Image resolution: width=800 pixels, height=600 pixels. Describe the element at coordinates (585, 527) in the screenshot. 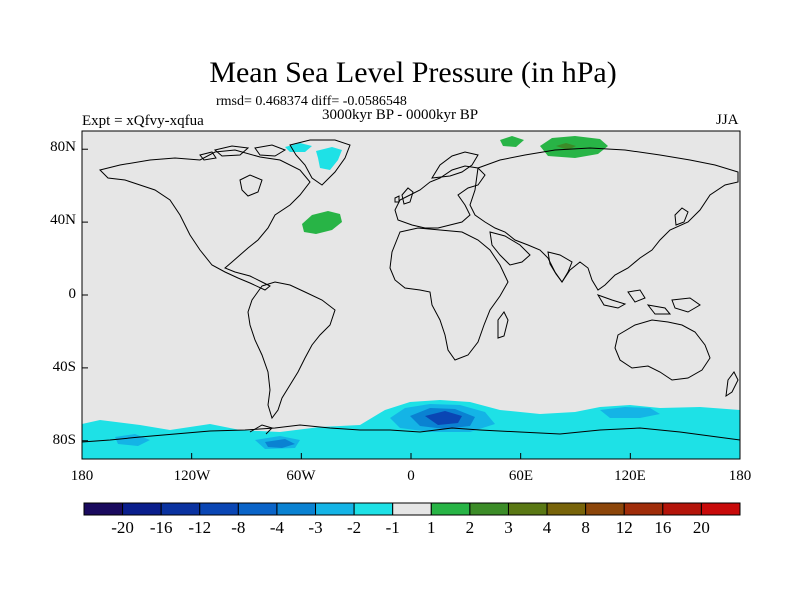

I see `colorbar-label-12: 8` at that location.